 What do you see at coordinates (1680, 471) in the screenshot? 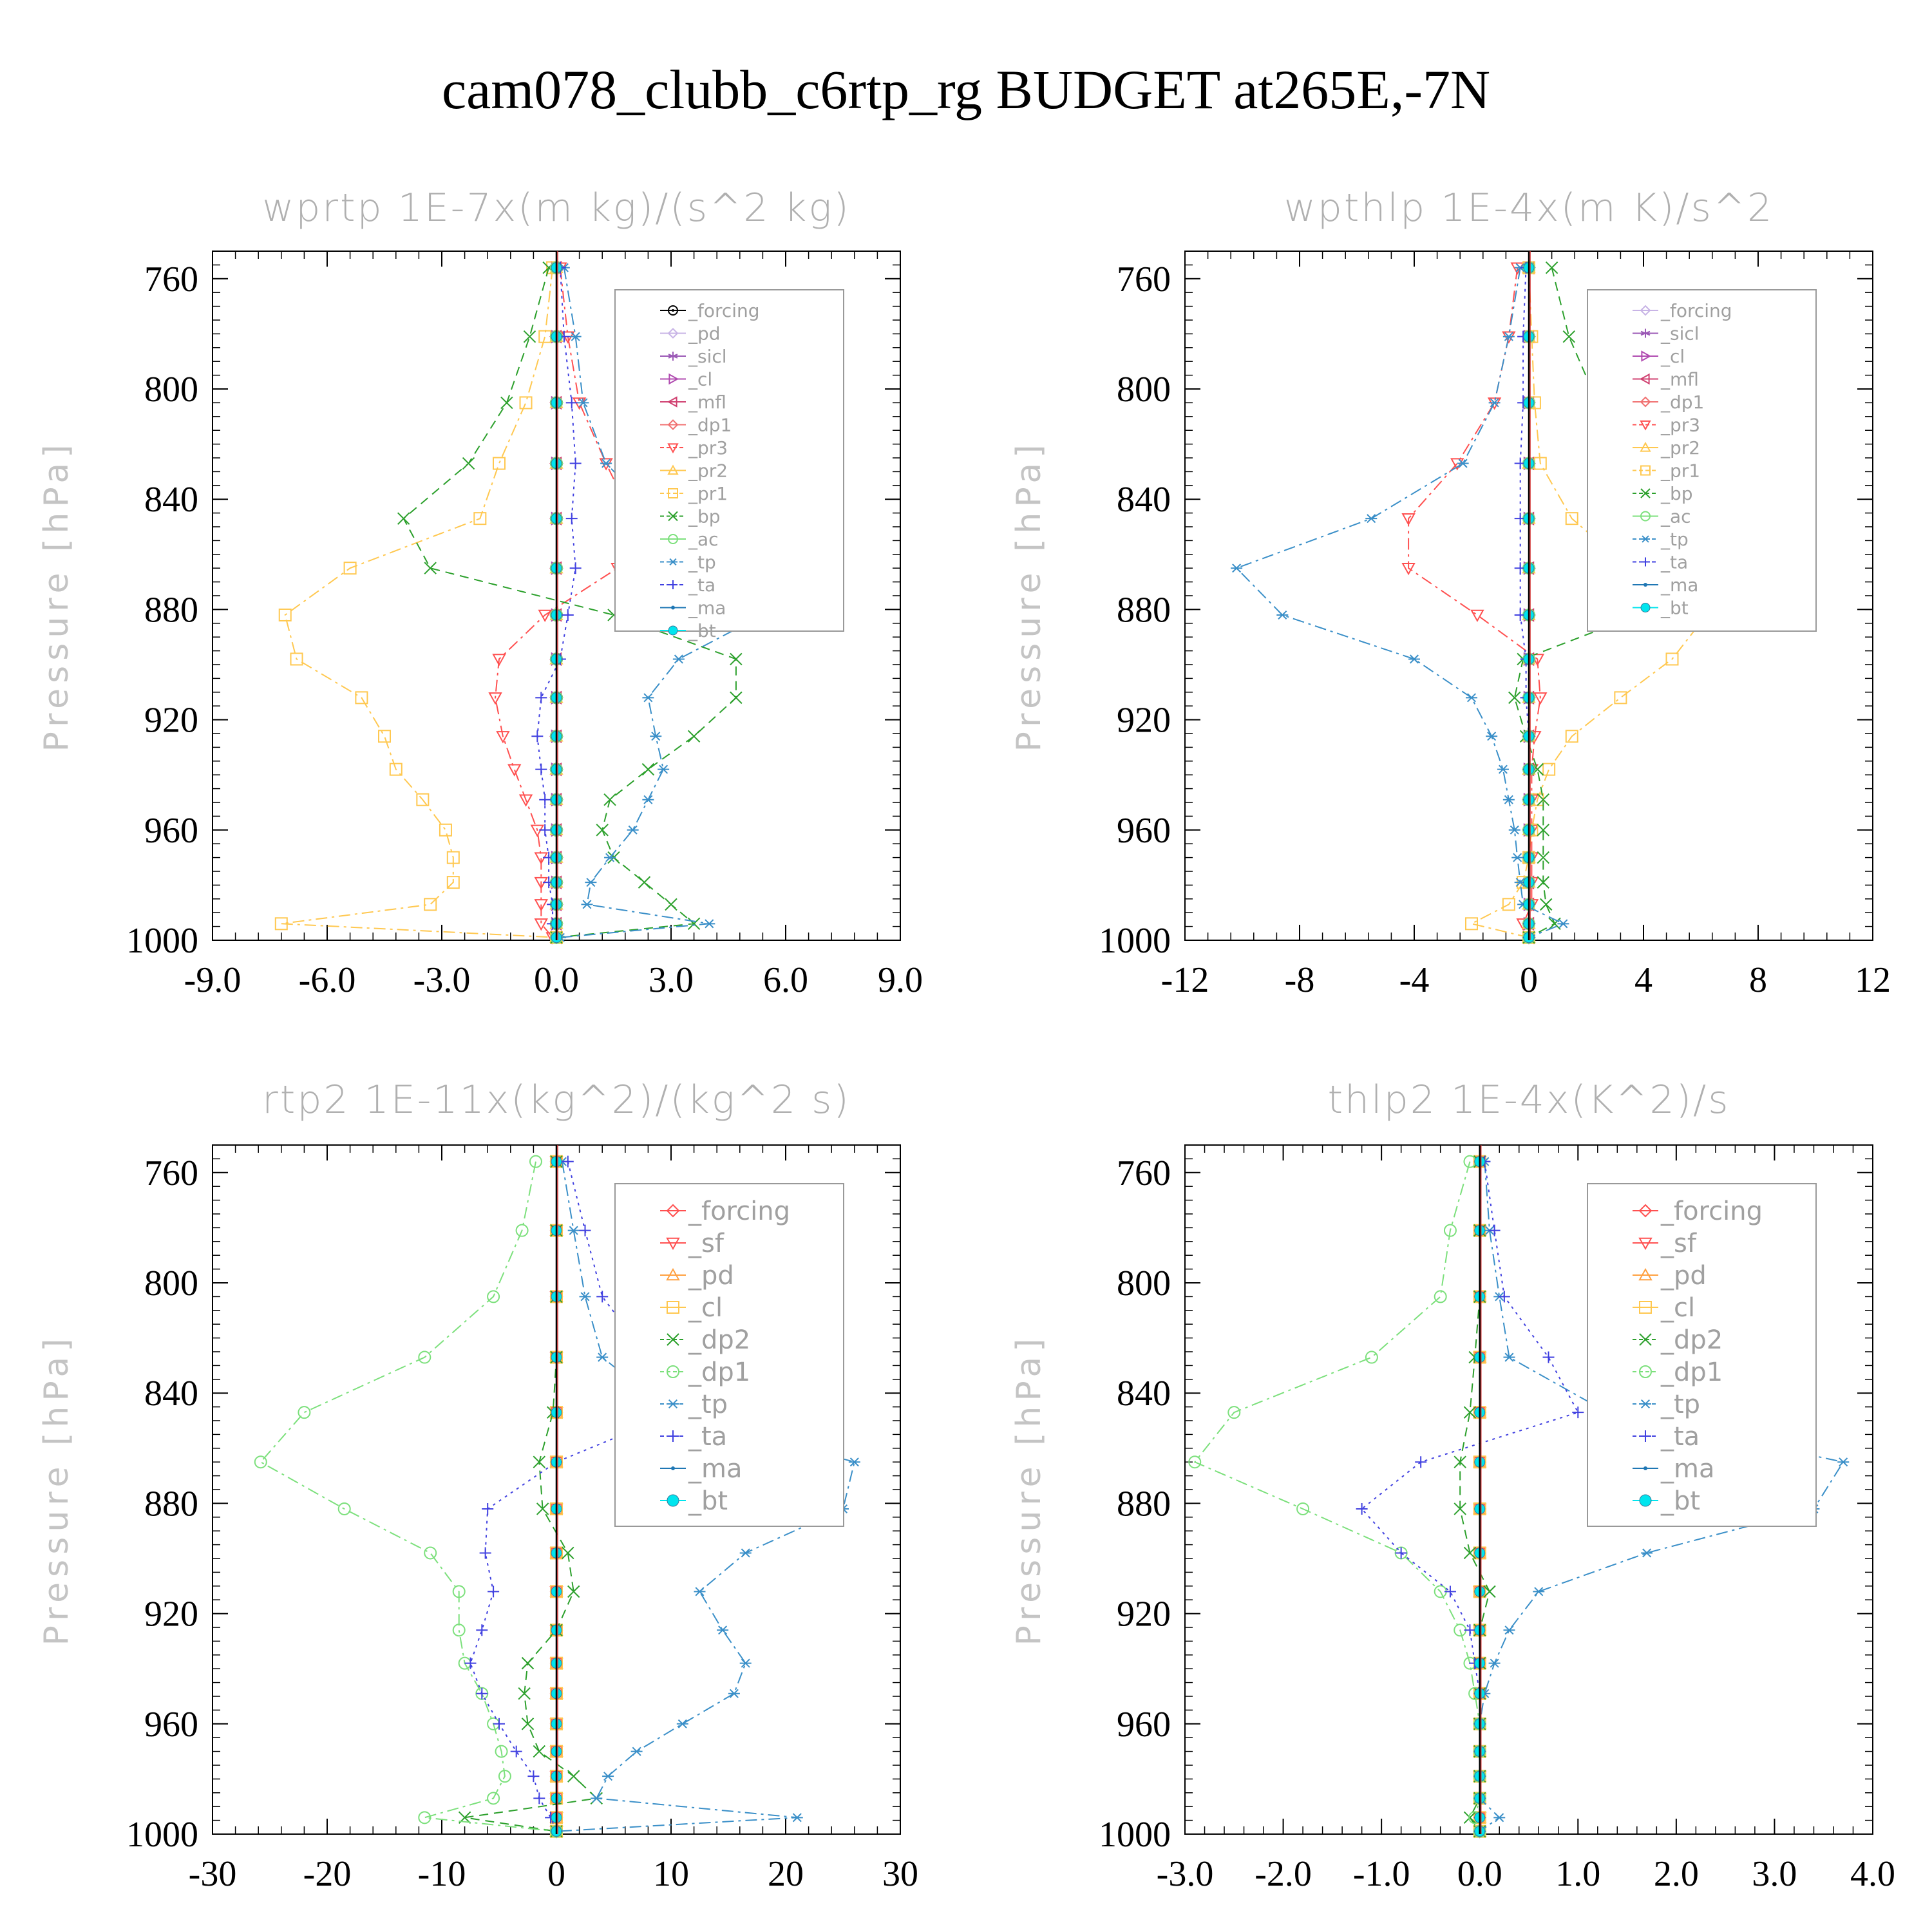
I see `legend-label: _pr1` at bounding box center [1680, 471].